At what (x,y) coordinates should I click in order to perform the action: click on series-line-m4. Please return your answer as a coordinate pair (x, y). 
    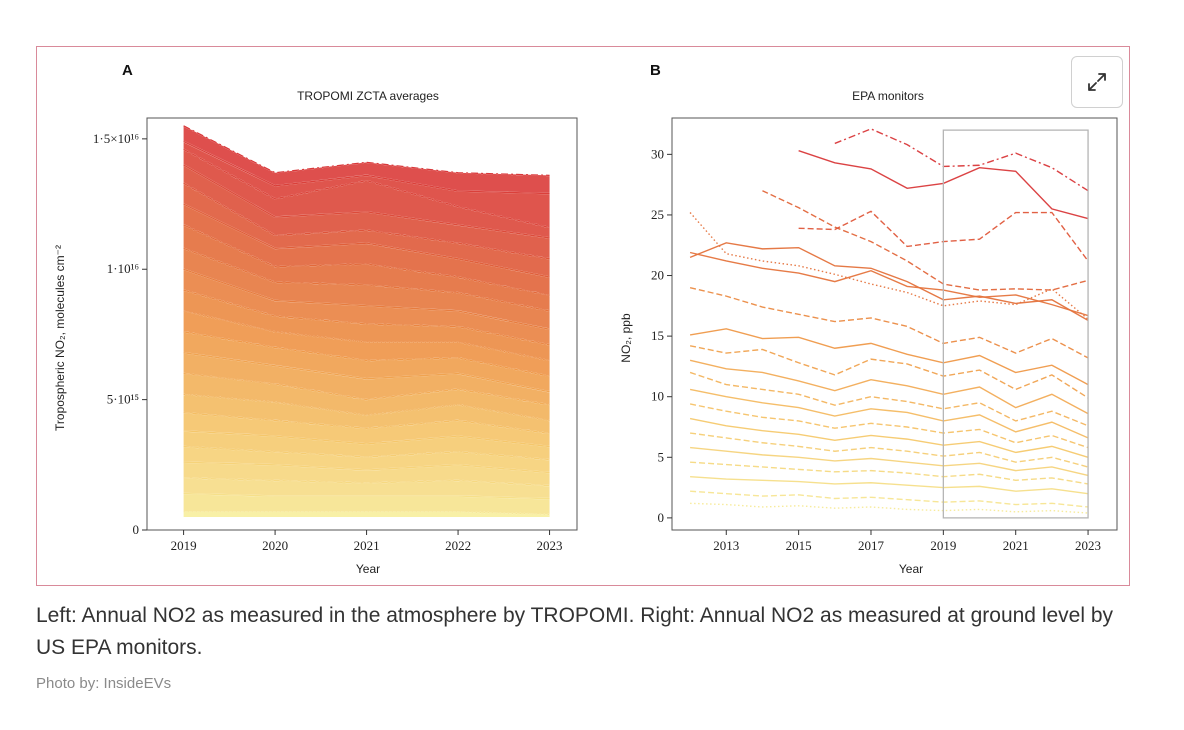
    Looking at the image, I should click on (889, 266).